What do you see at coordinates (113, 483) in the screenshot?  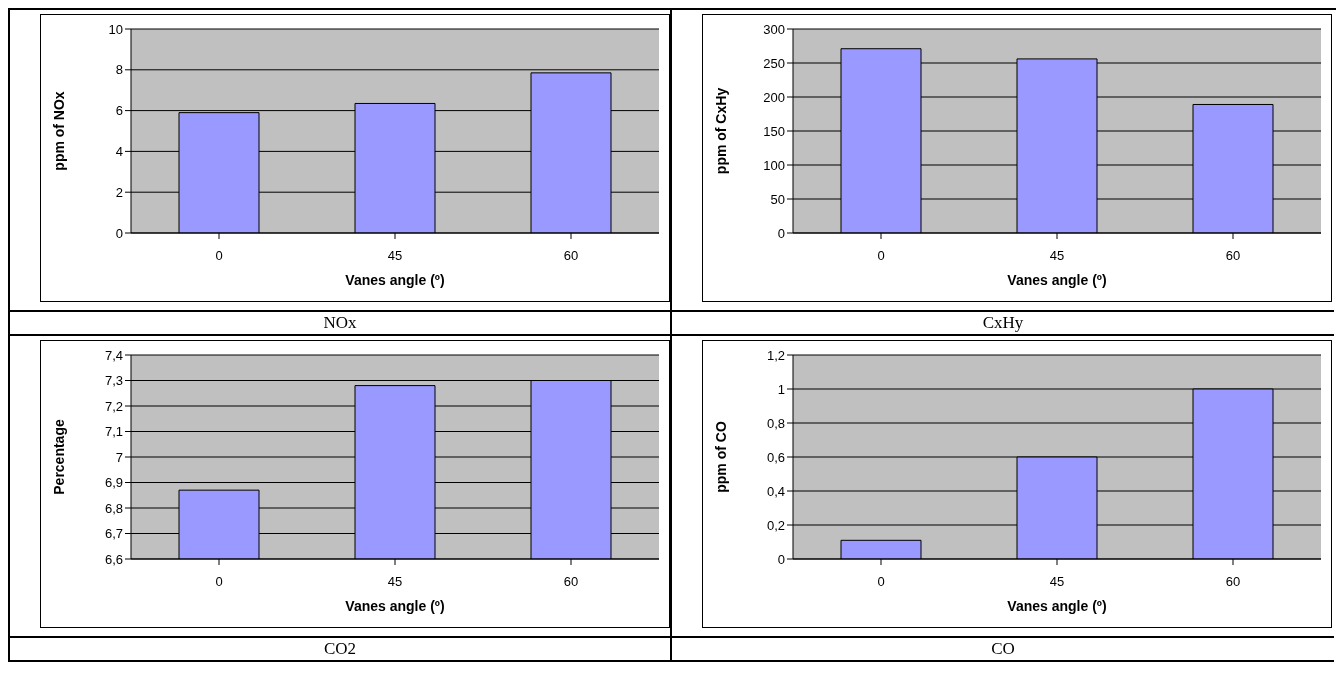 I see `y-tick-label: 6,9` at bounding box center [113, 483].